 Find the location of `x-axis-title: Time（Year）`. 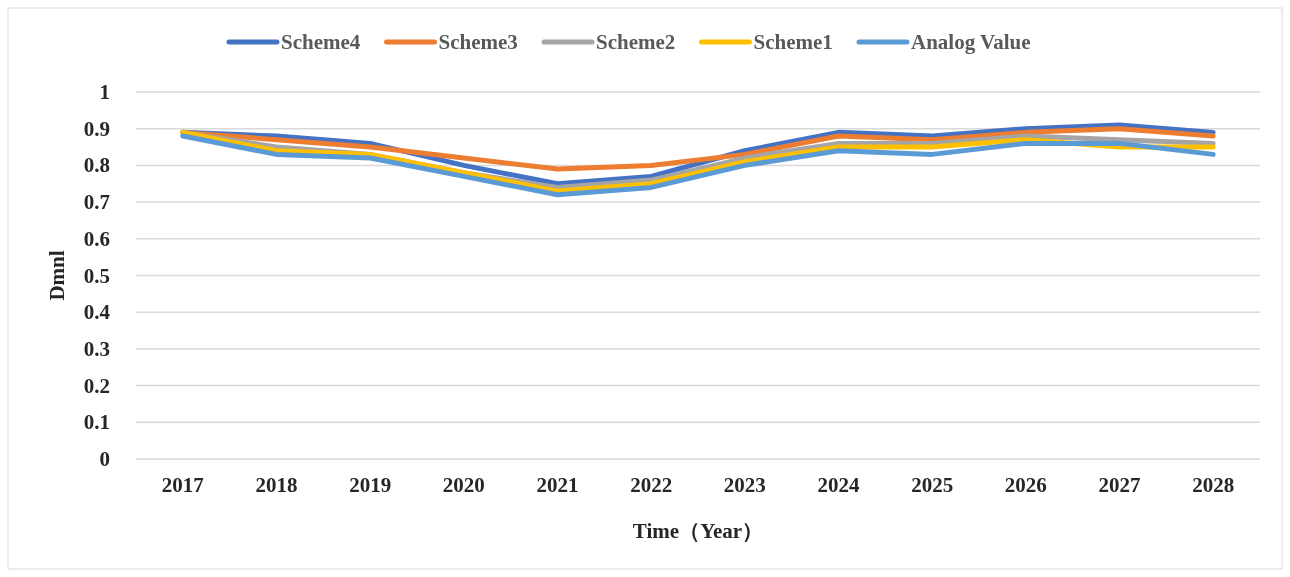

x-axis-title: Time（Year） is located at coordinates (698, 531).